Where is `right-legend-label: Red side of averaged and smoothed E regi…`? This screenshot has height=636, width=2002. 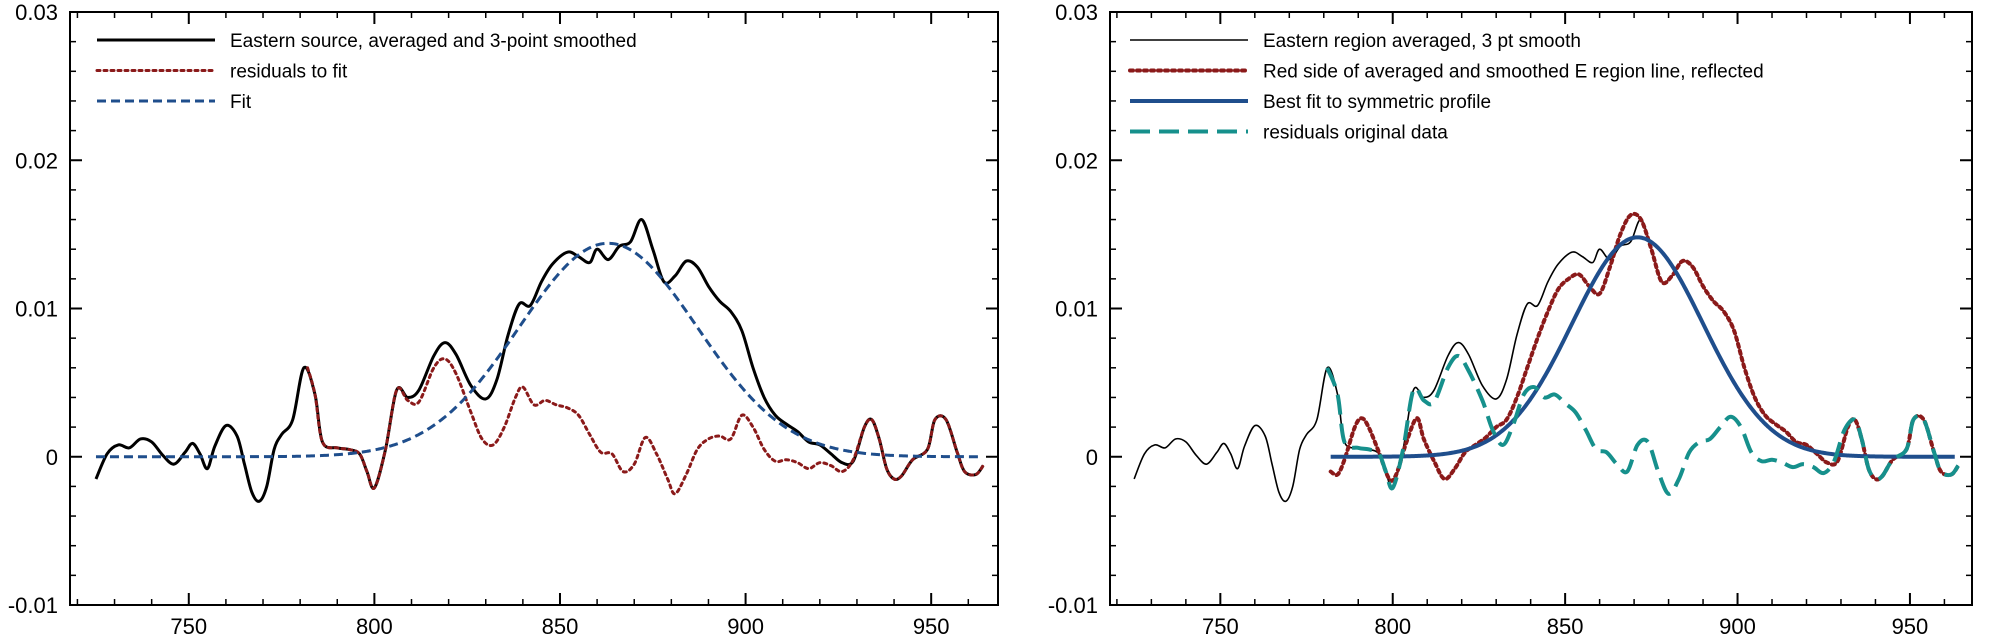 right-legend-label: Red side of averaged and smoothed E regi… is located at coordinates (1513, 72).